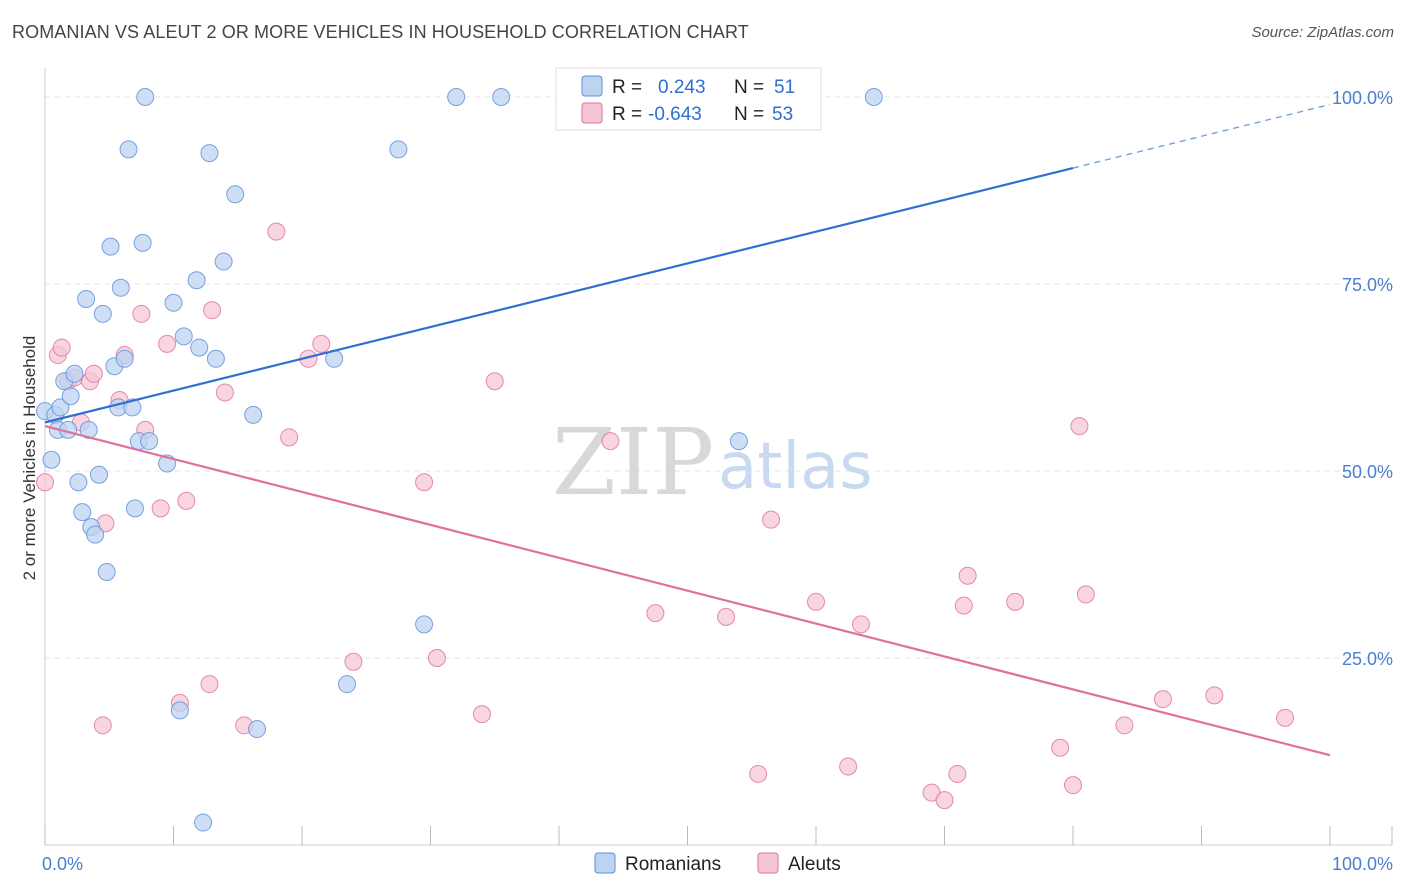 This screenshot has height=892, width=1406. What do you see at coordinates (605, 863) in the screenshot?
I see `bottom-legend-romanians-swatch` at bounding box center [605, 863].